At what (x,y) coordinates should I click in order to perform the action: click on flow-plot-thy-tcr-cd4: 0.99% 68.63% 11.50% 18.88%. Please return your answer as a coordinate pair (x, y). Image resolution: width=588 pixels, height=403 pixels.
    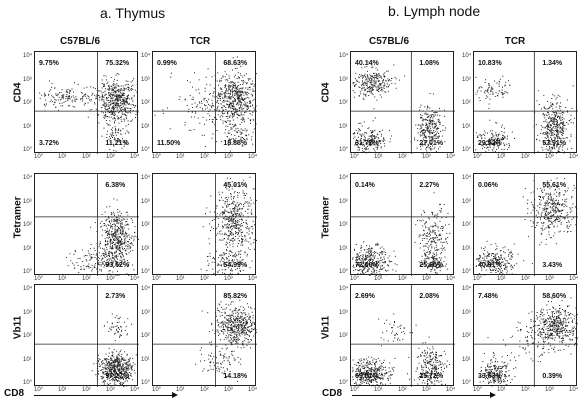
    Looking at the image, I should click on (204, 102).